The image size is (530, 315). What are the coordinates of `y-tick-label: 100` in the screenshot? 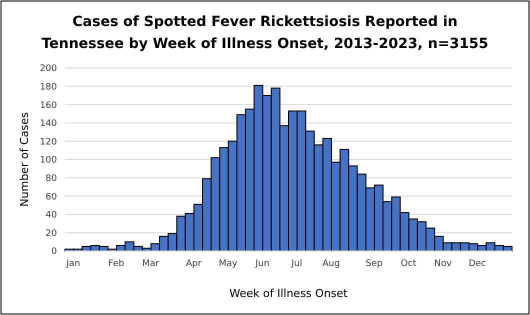 It's located at (49, 161).